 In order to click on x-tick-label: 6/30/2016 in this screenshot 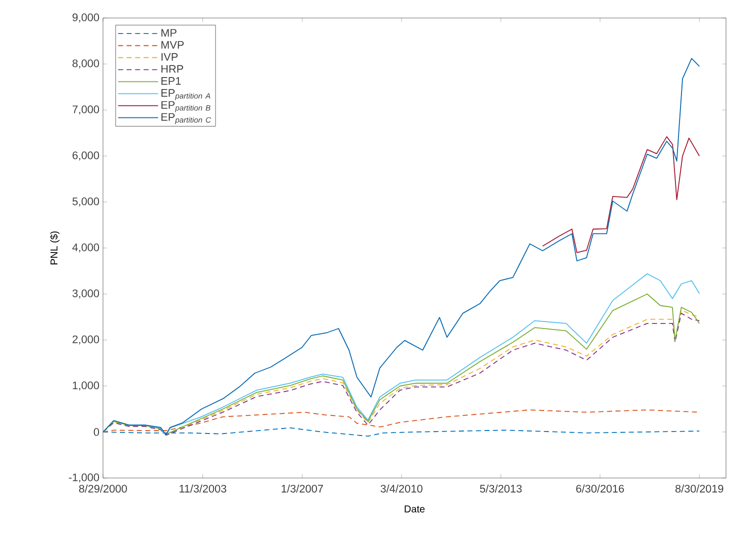, I will do `click(600, 488)`.